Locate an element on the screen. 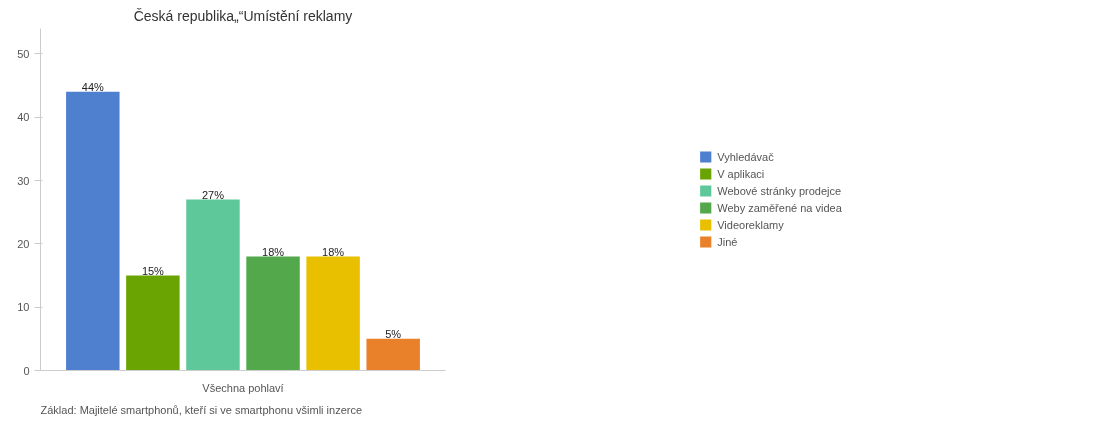  legend-label: Weby zaměřené na videa is located at coordinates (779, 207).